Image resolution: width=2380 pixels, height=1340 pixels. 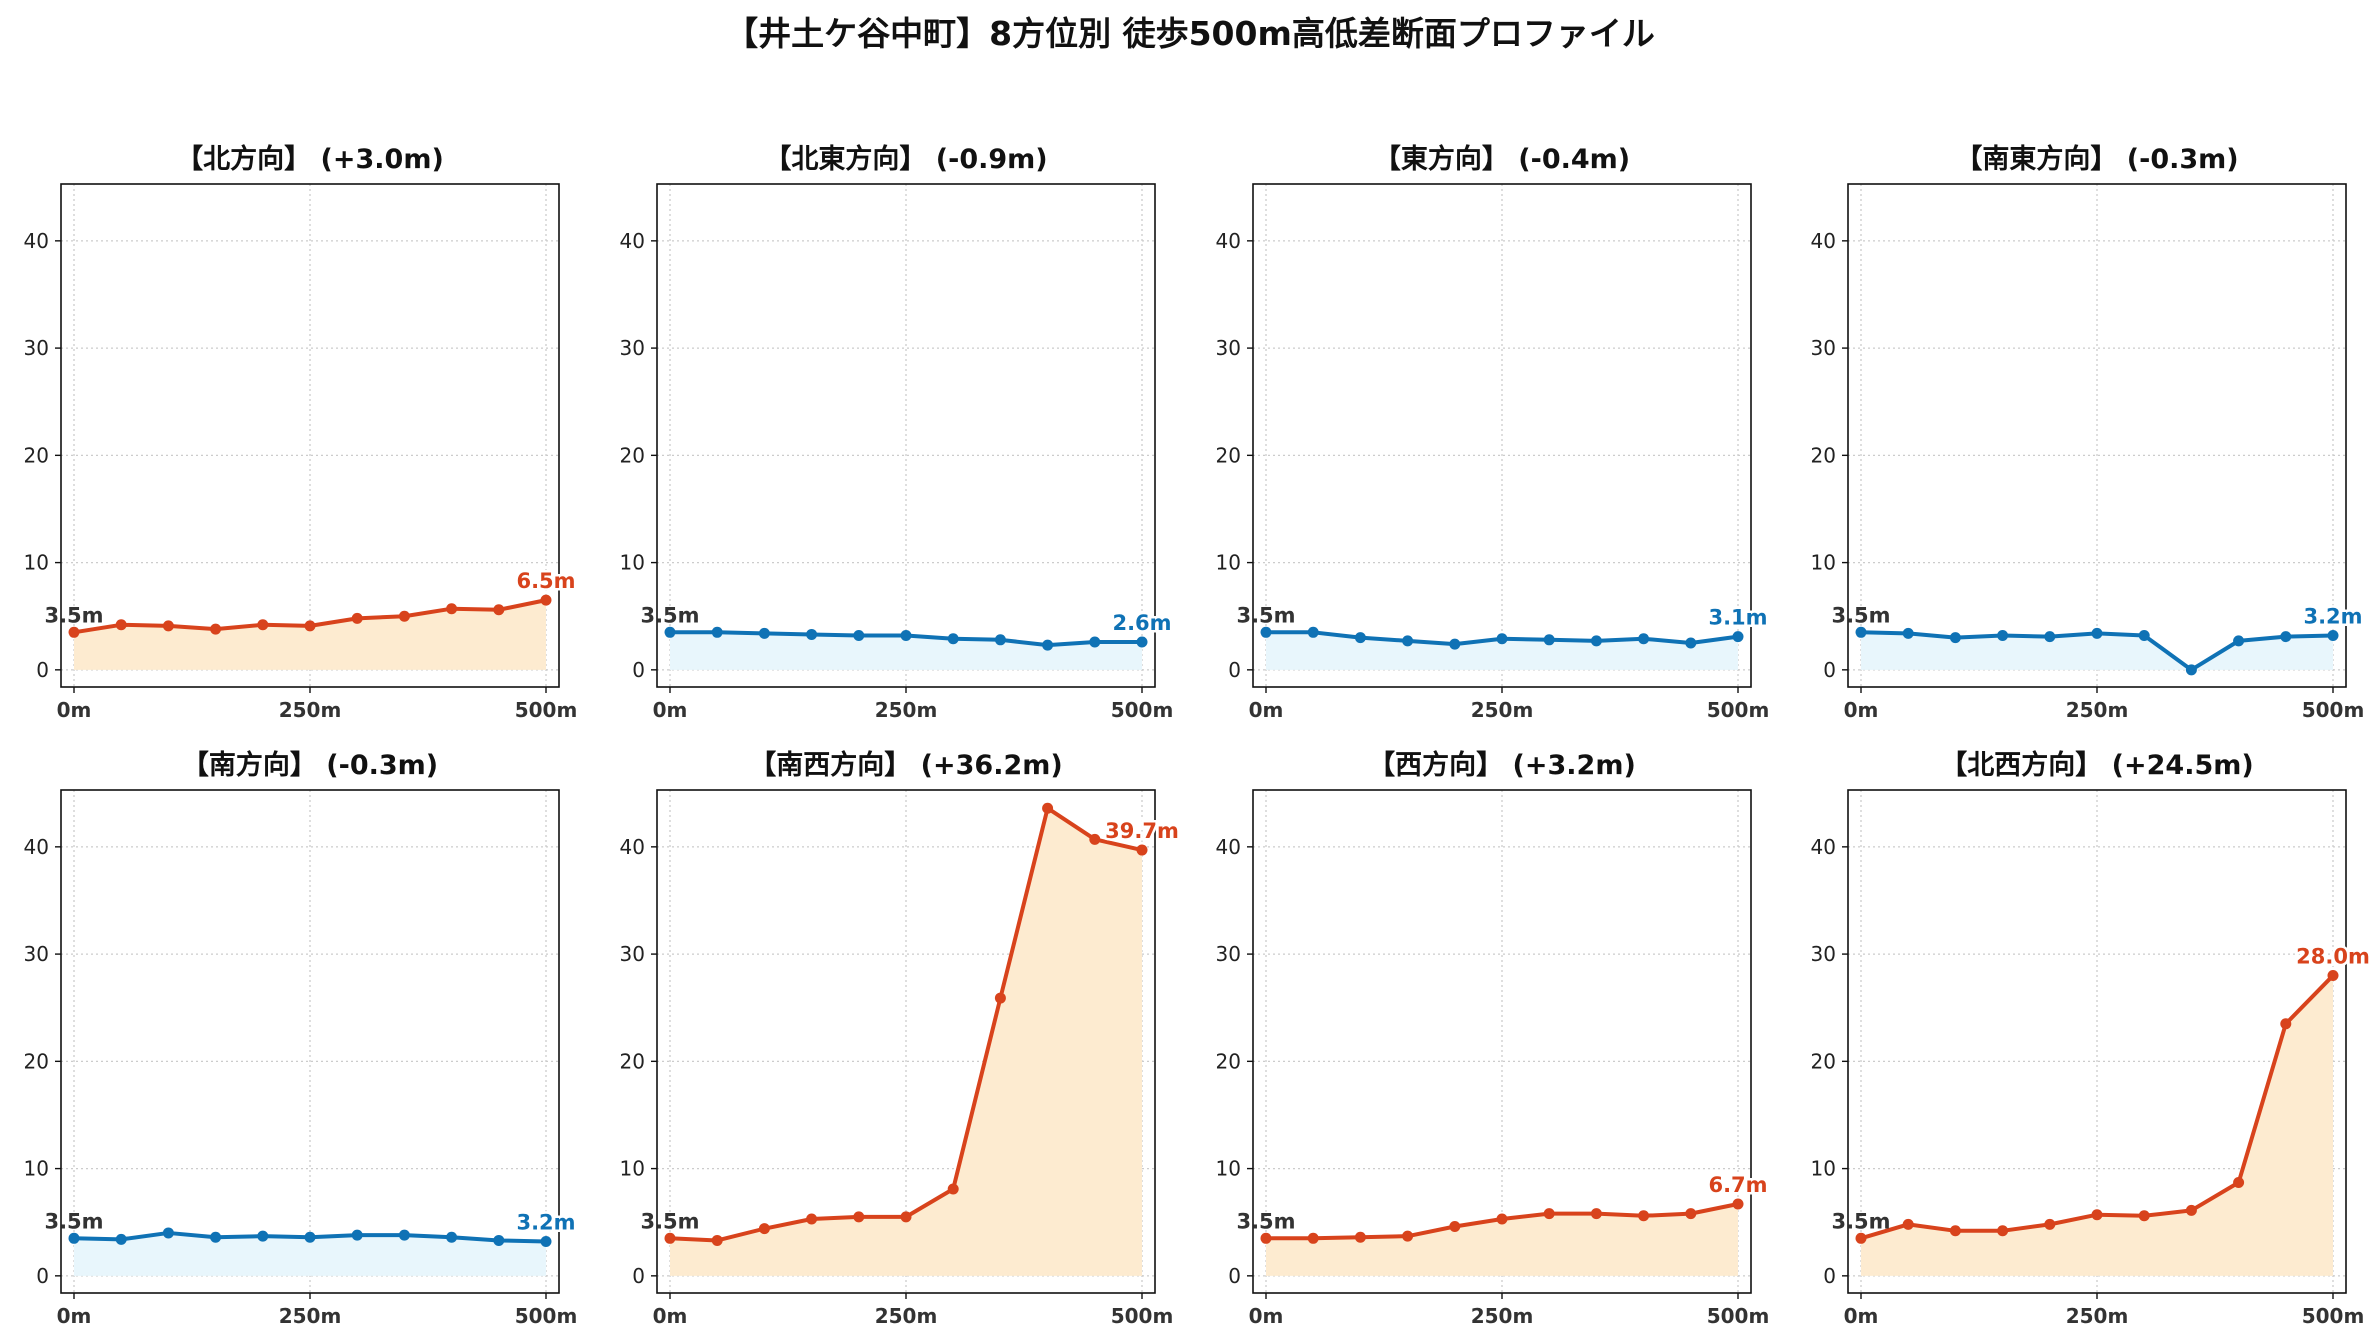 I want to click on end-elevation-label: 6.5m, so click(x=545, y=581).